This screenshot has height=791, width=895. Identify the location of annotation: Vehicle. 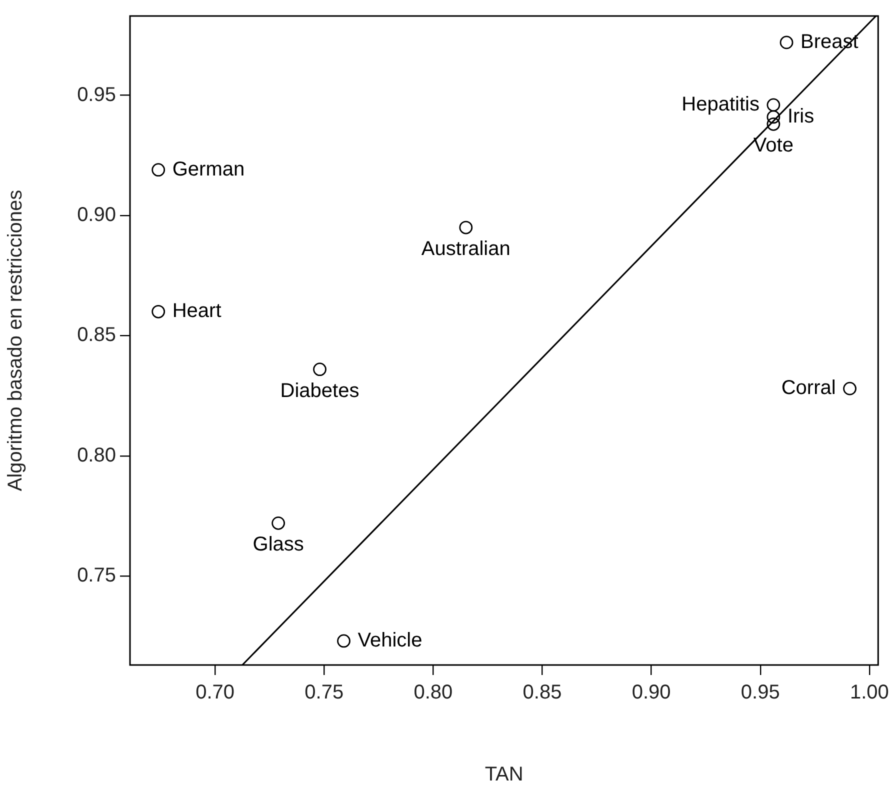
(390, 640).